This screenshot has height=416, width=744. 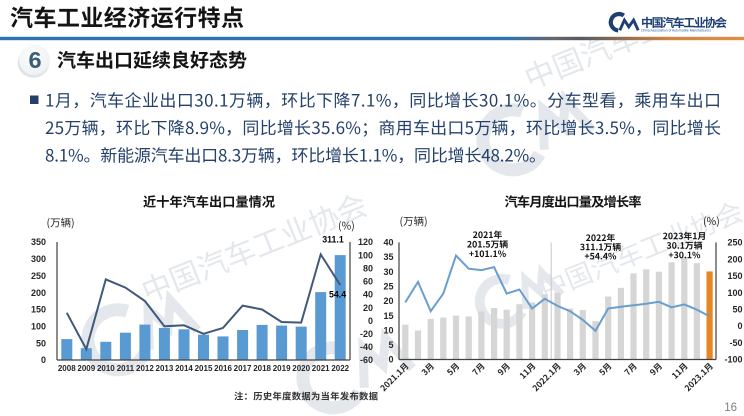 I want to click on svg-text: 30, so click(x=388, y=272).